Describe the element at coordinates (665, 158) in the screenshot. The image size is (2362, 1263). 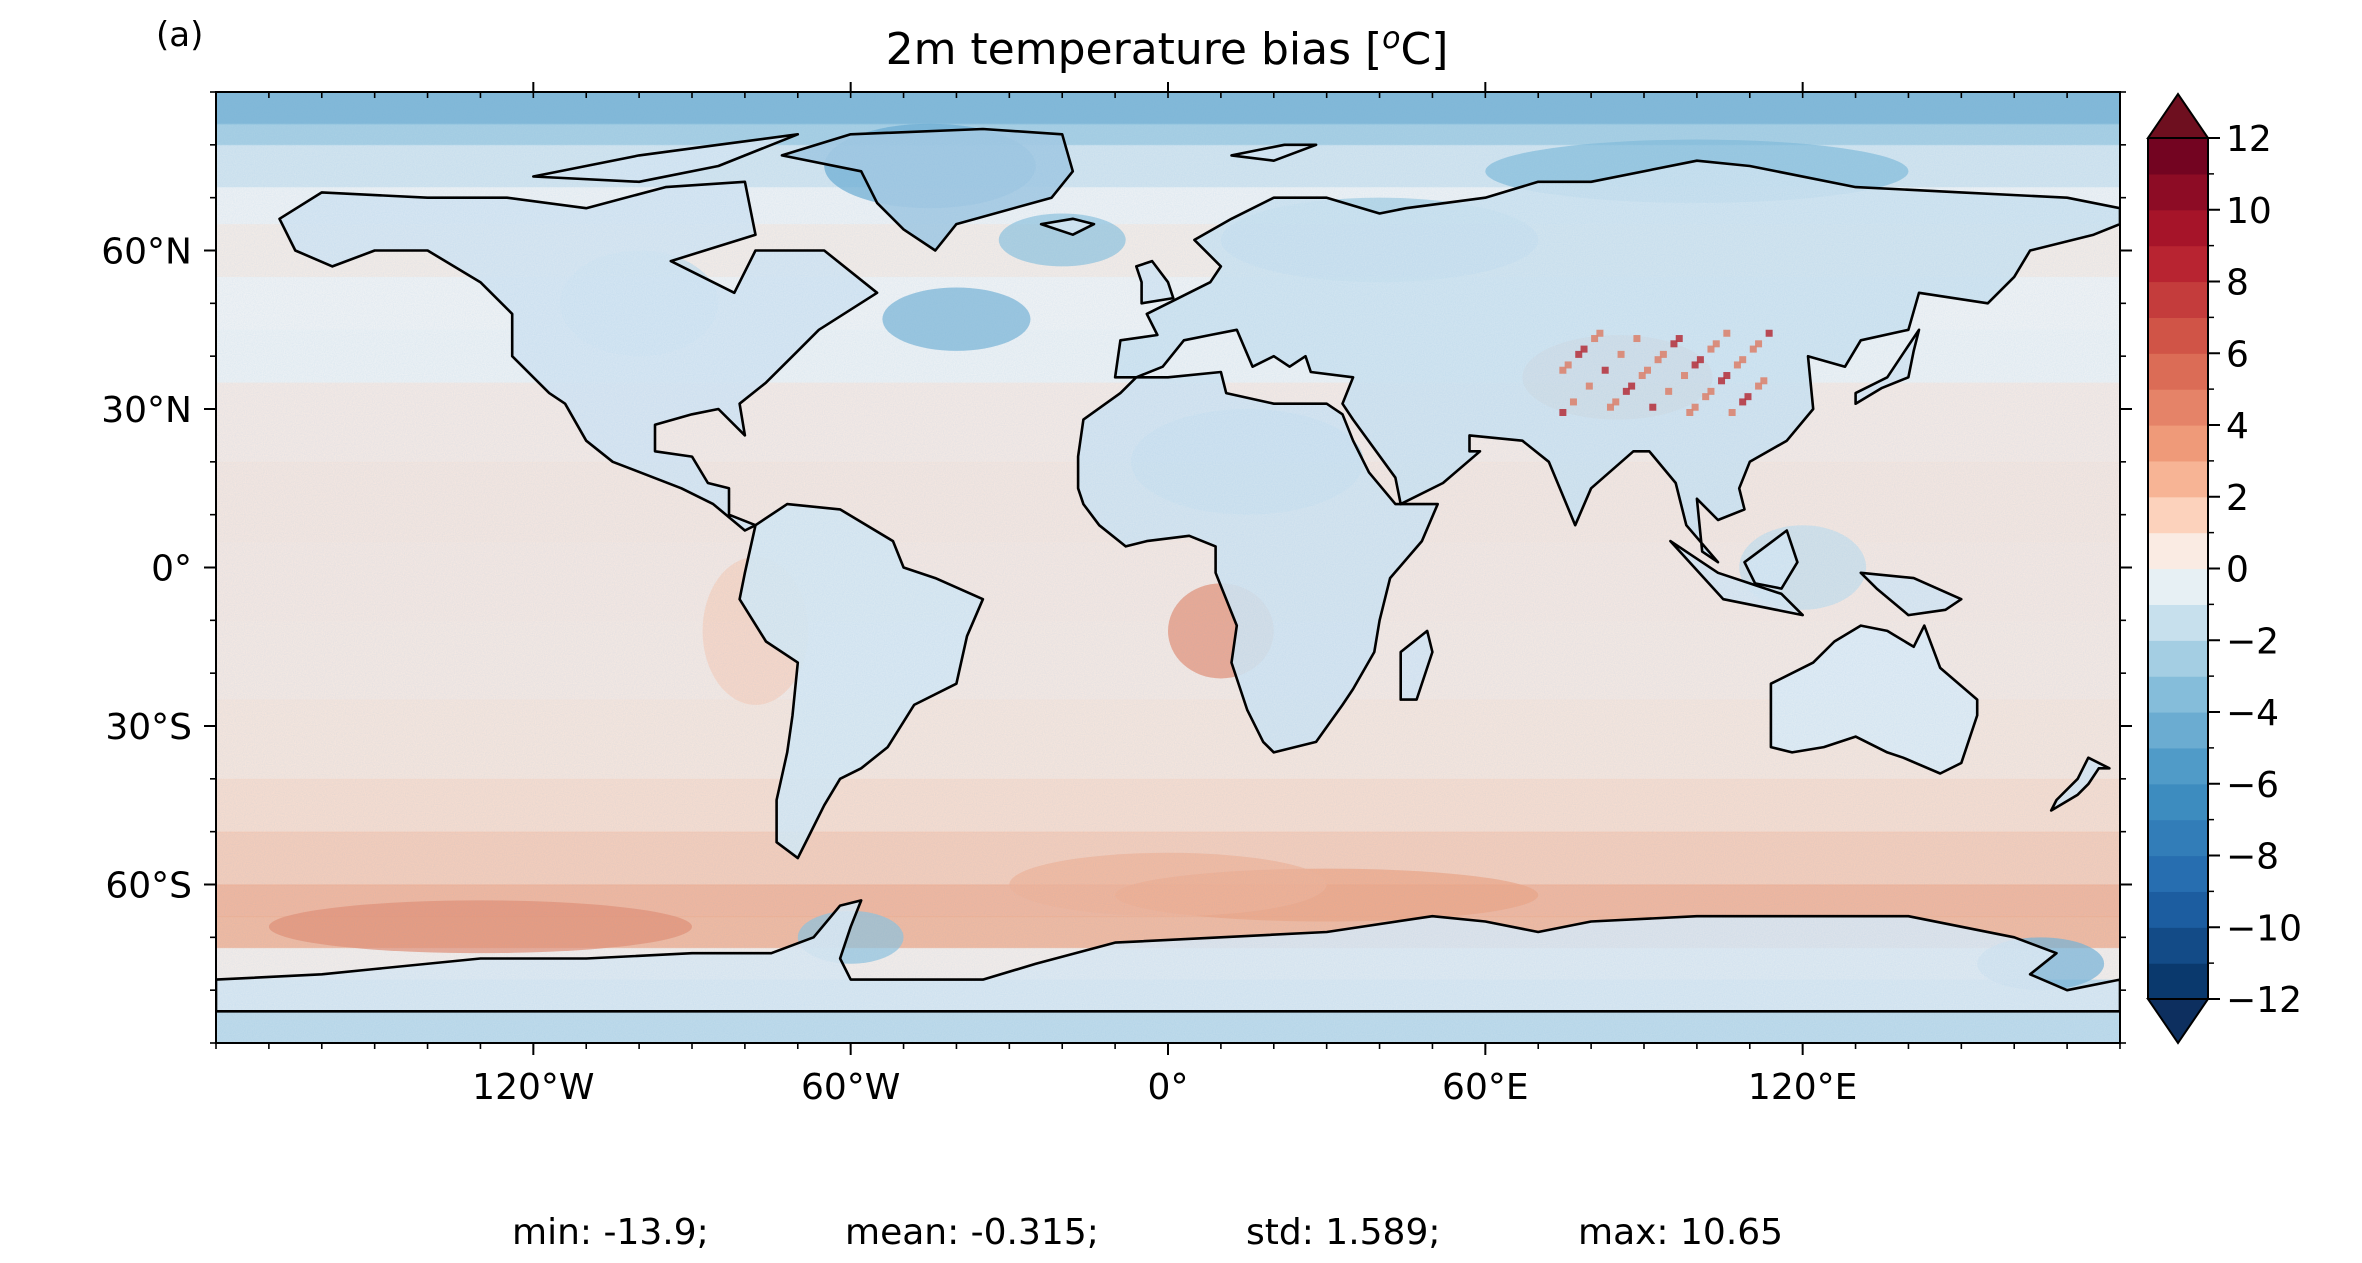
I see `coastline-arctic-islands` at that location.